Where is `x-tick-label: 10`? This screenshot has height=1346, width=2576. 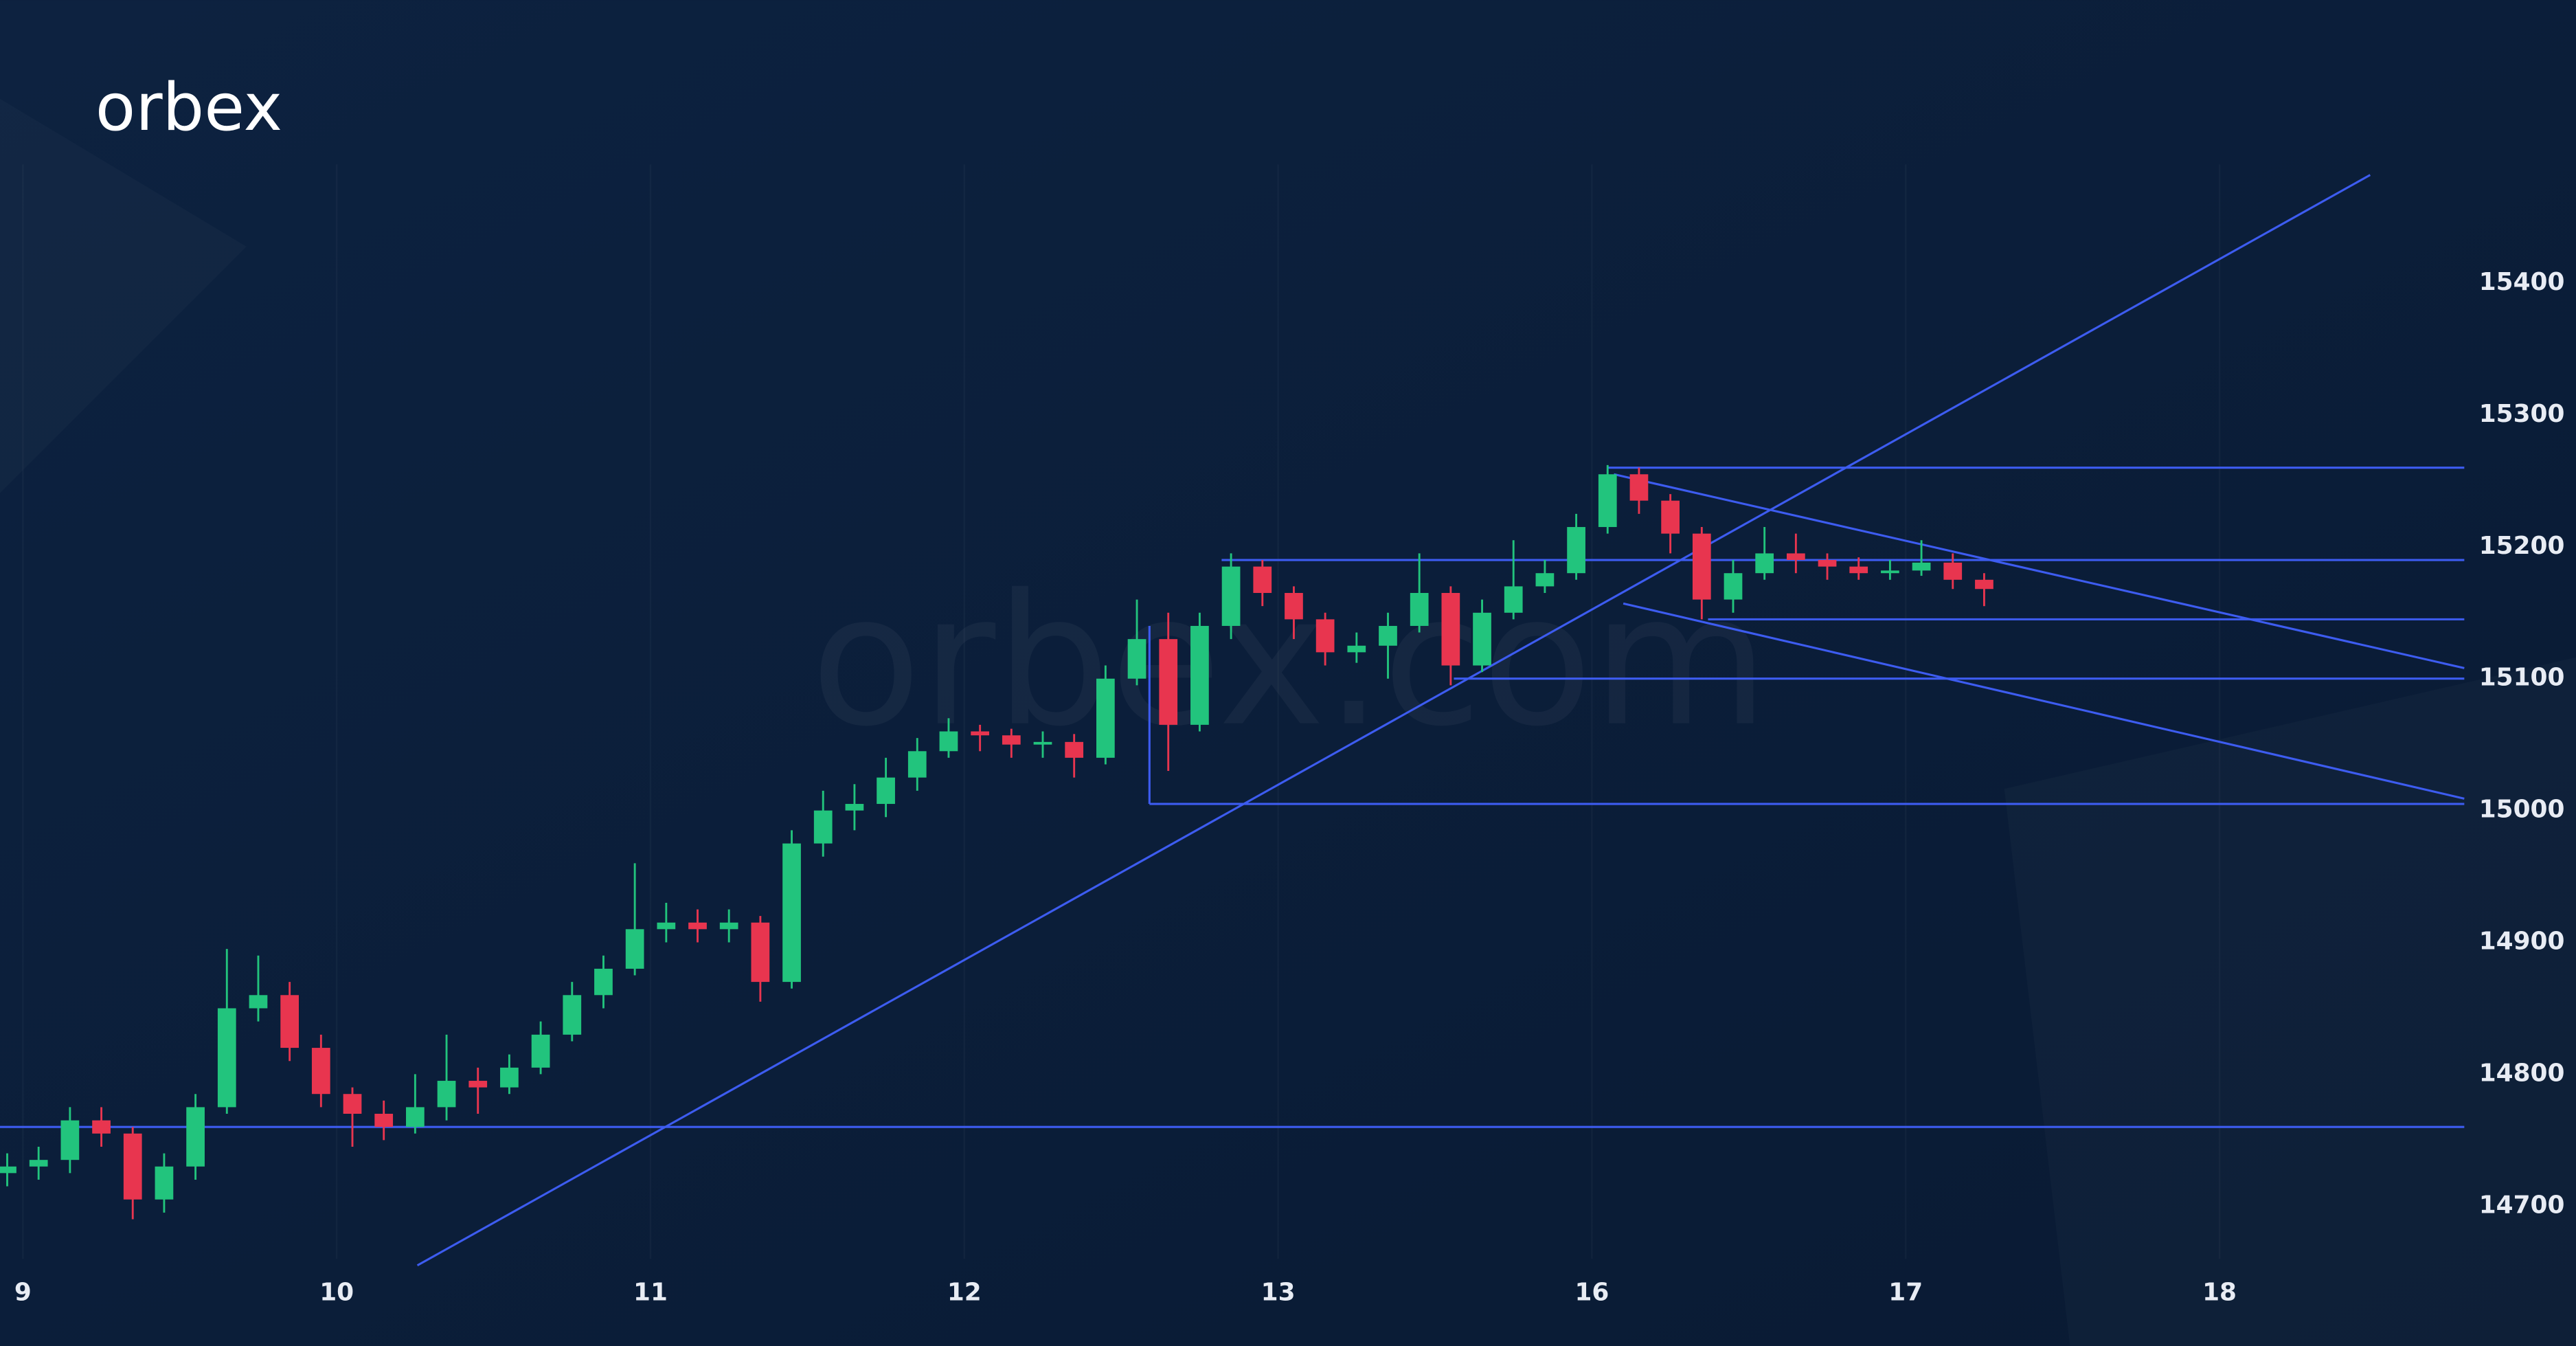 x-tick-label: 10 is located at coordinates (336, 1292).